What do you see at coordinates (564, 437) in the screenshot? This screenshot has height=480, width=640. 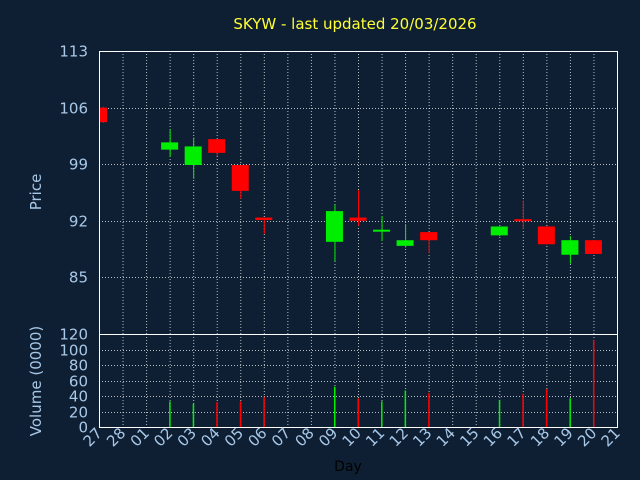 I see `x-tick-label: 19` at bounding box center [564, 437].